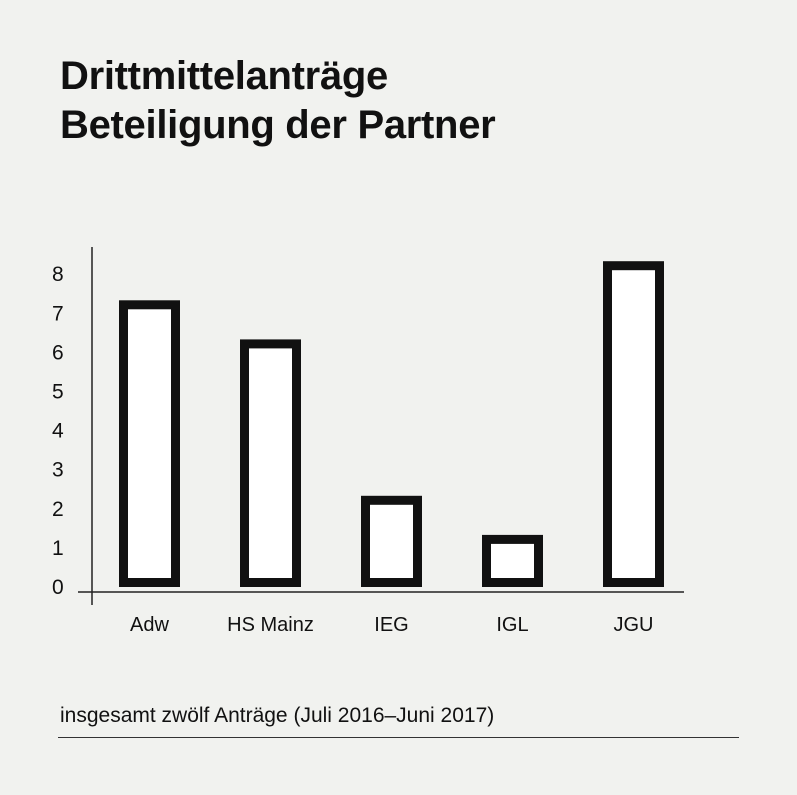  Describe the element at coordinates (224, 76) in the screenshot. I see `chart-title-line-1: Drittmittelanträge` at that location.